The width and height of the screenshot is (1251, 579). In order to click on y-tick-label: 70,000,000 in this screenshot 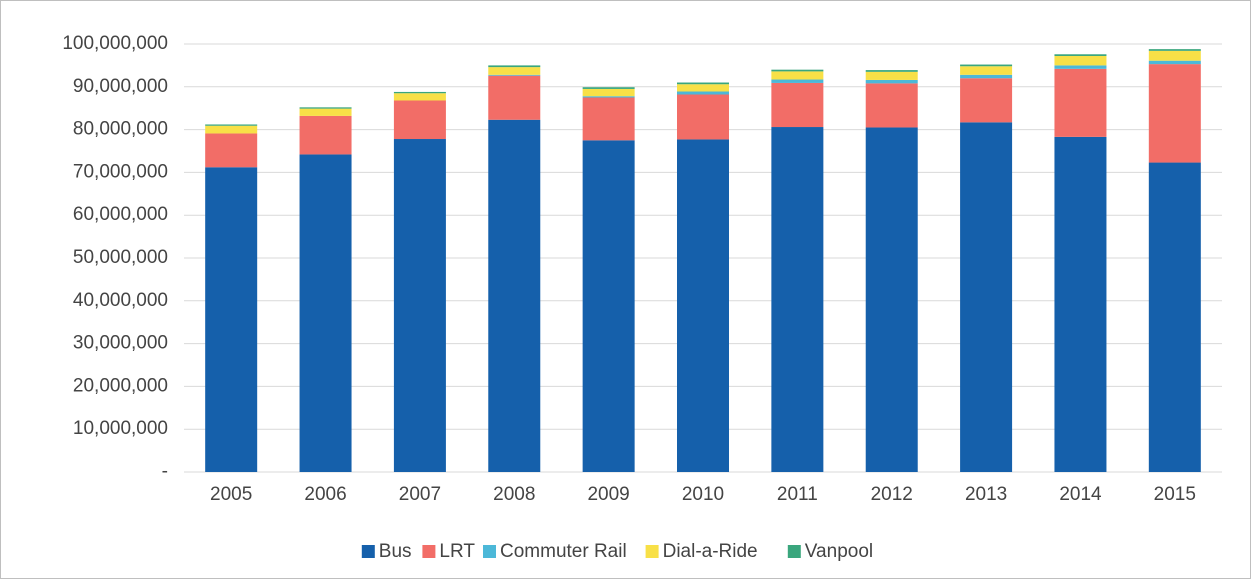, I will do `click(120, 171)`.